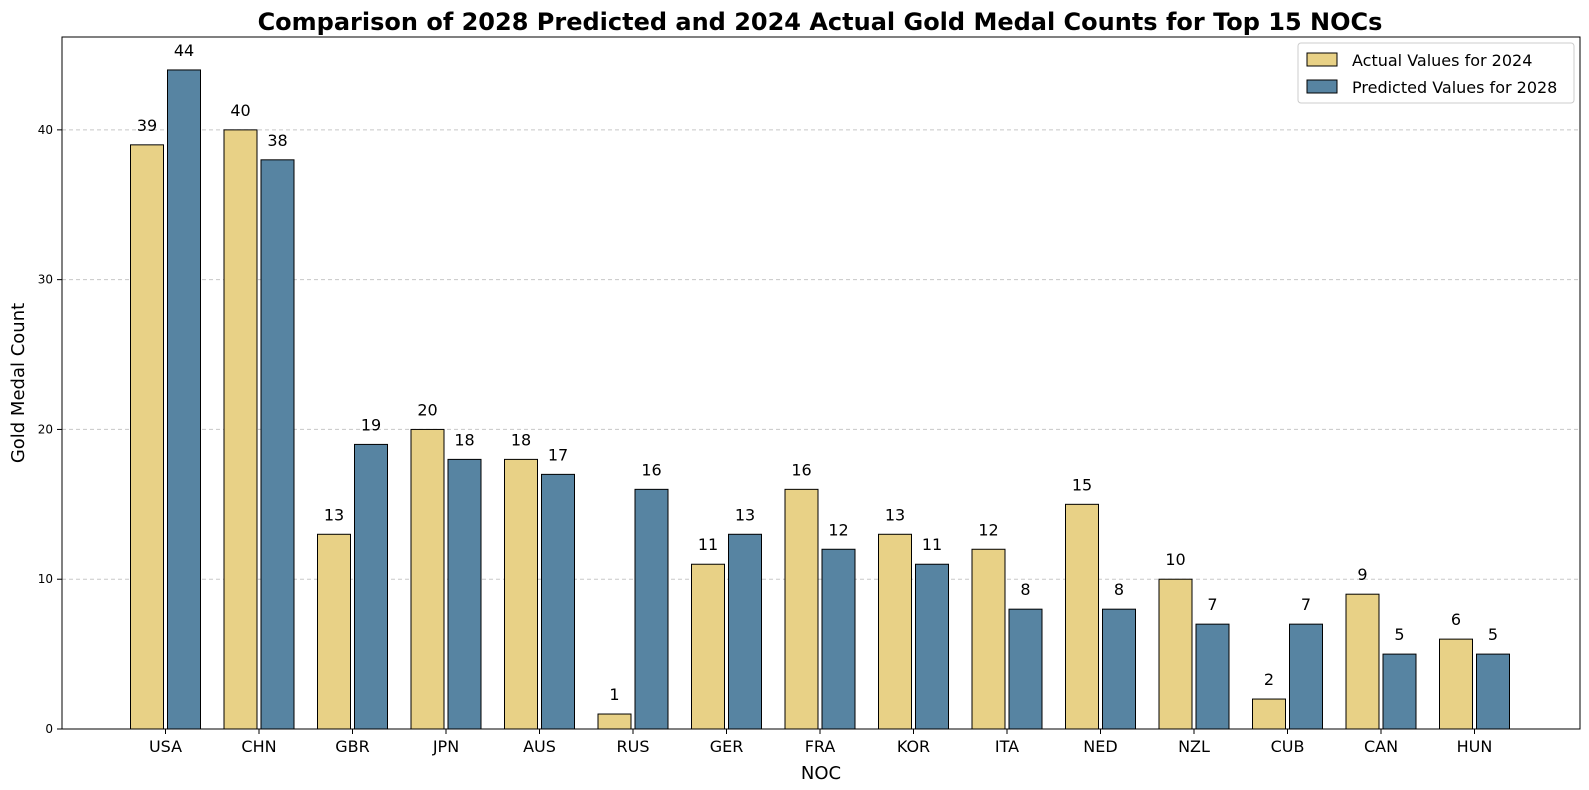 The width and height of the screenshot is (1589, 790). Describe the element at coordinates (1175, 559) in the screenshot. I see `data-label-nzl-actual-2024: 10` at that location.